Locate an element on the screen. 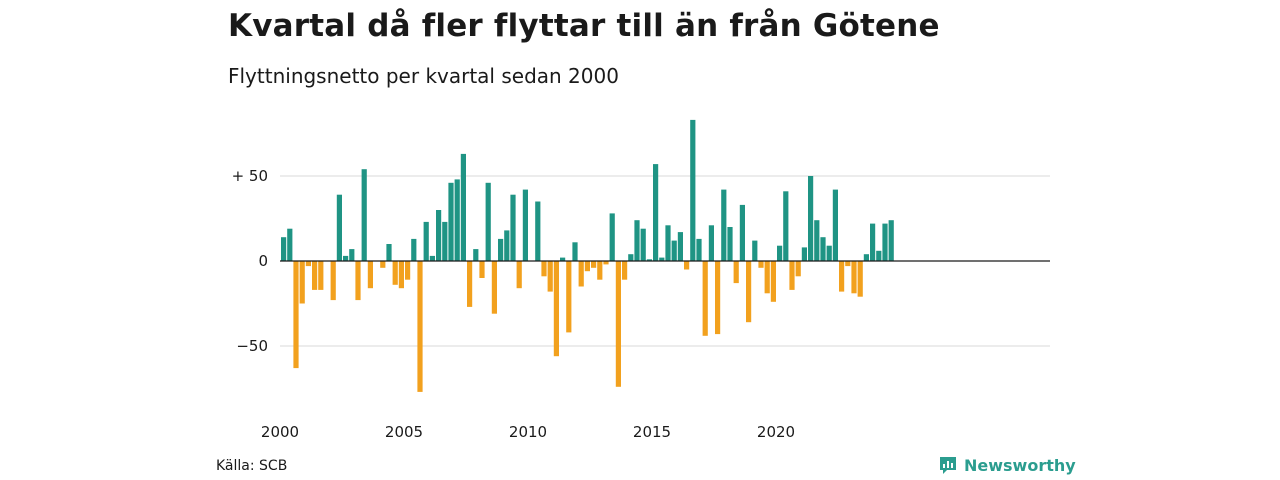 Image resolution: width=1280 pixels, height=480 pixels. x-tick-label: 2020 is located at coordinates (776, 432).